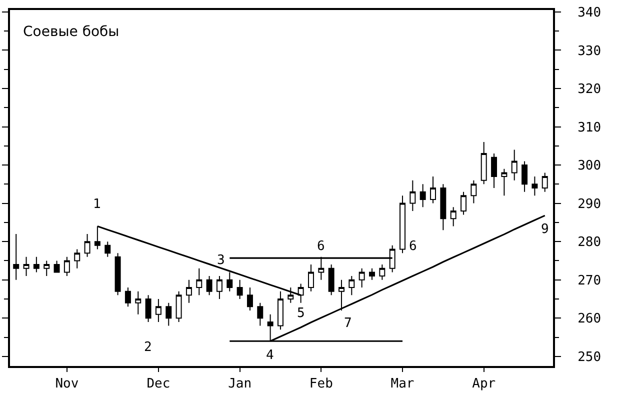 This screenshot has height=394, width=625. I want to click on text: Соевые бобы, so click(71, 32).